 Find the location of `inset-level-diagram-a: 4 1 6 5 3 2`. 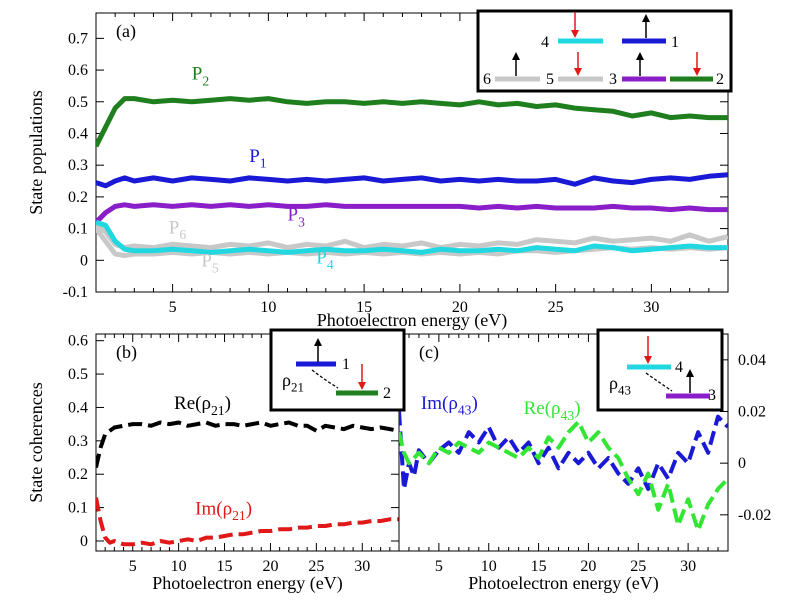

inset-level-diagram-a: 4 1 6 5 3 2 is located at coordinates (604, 51).